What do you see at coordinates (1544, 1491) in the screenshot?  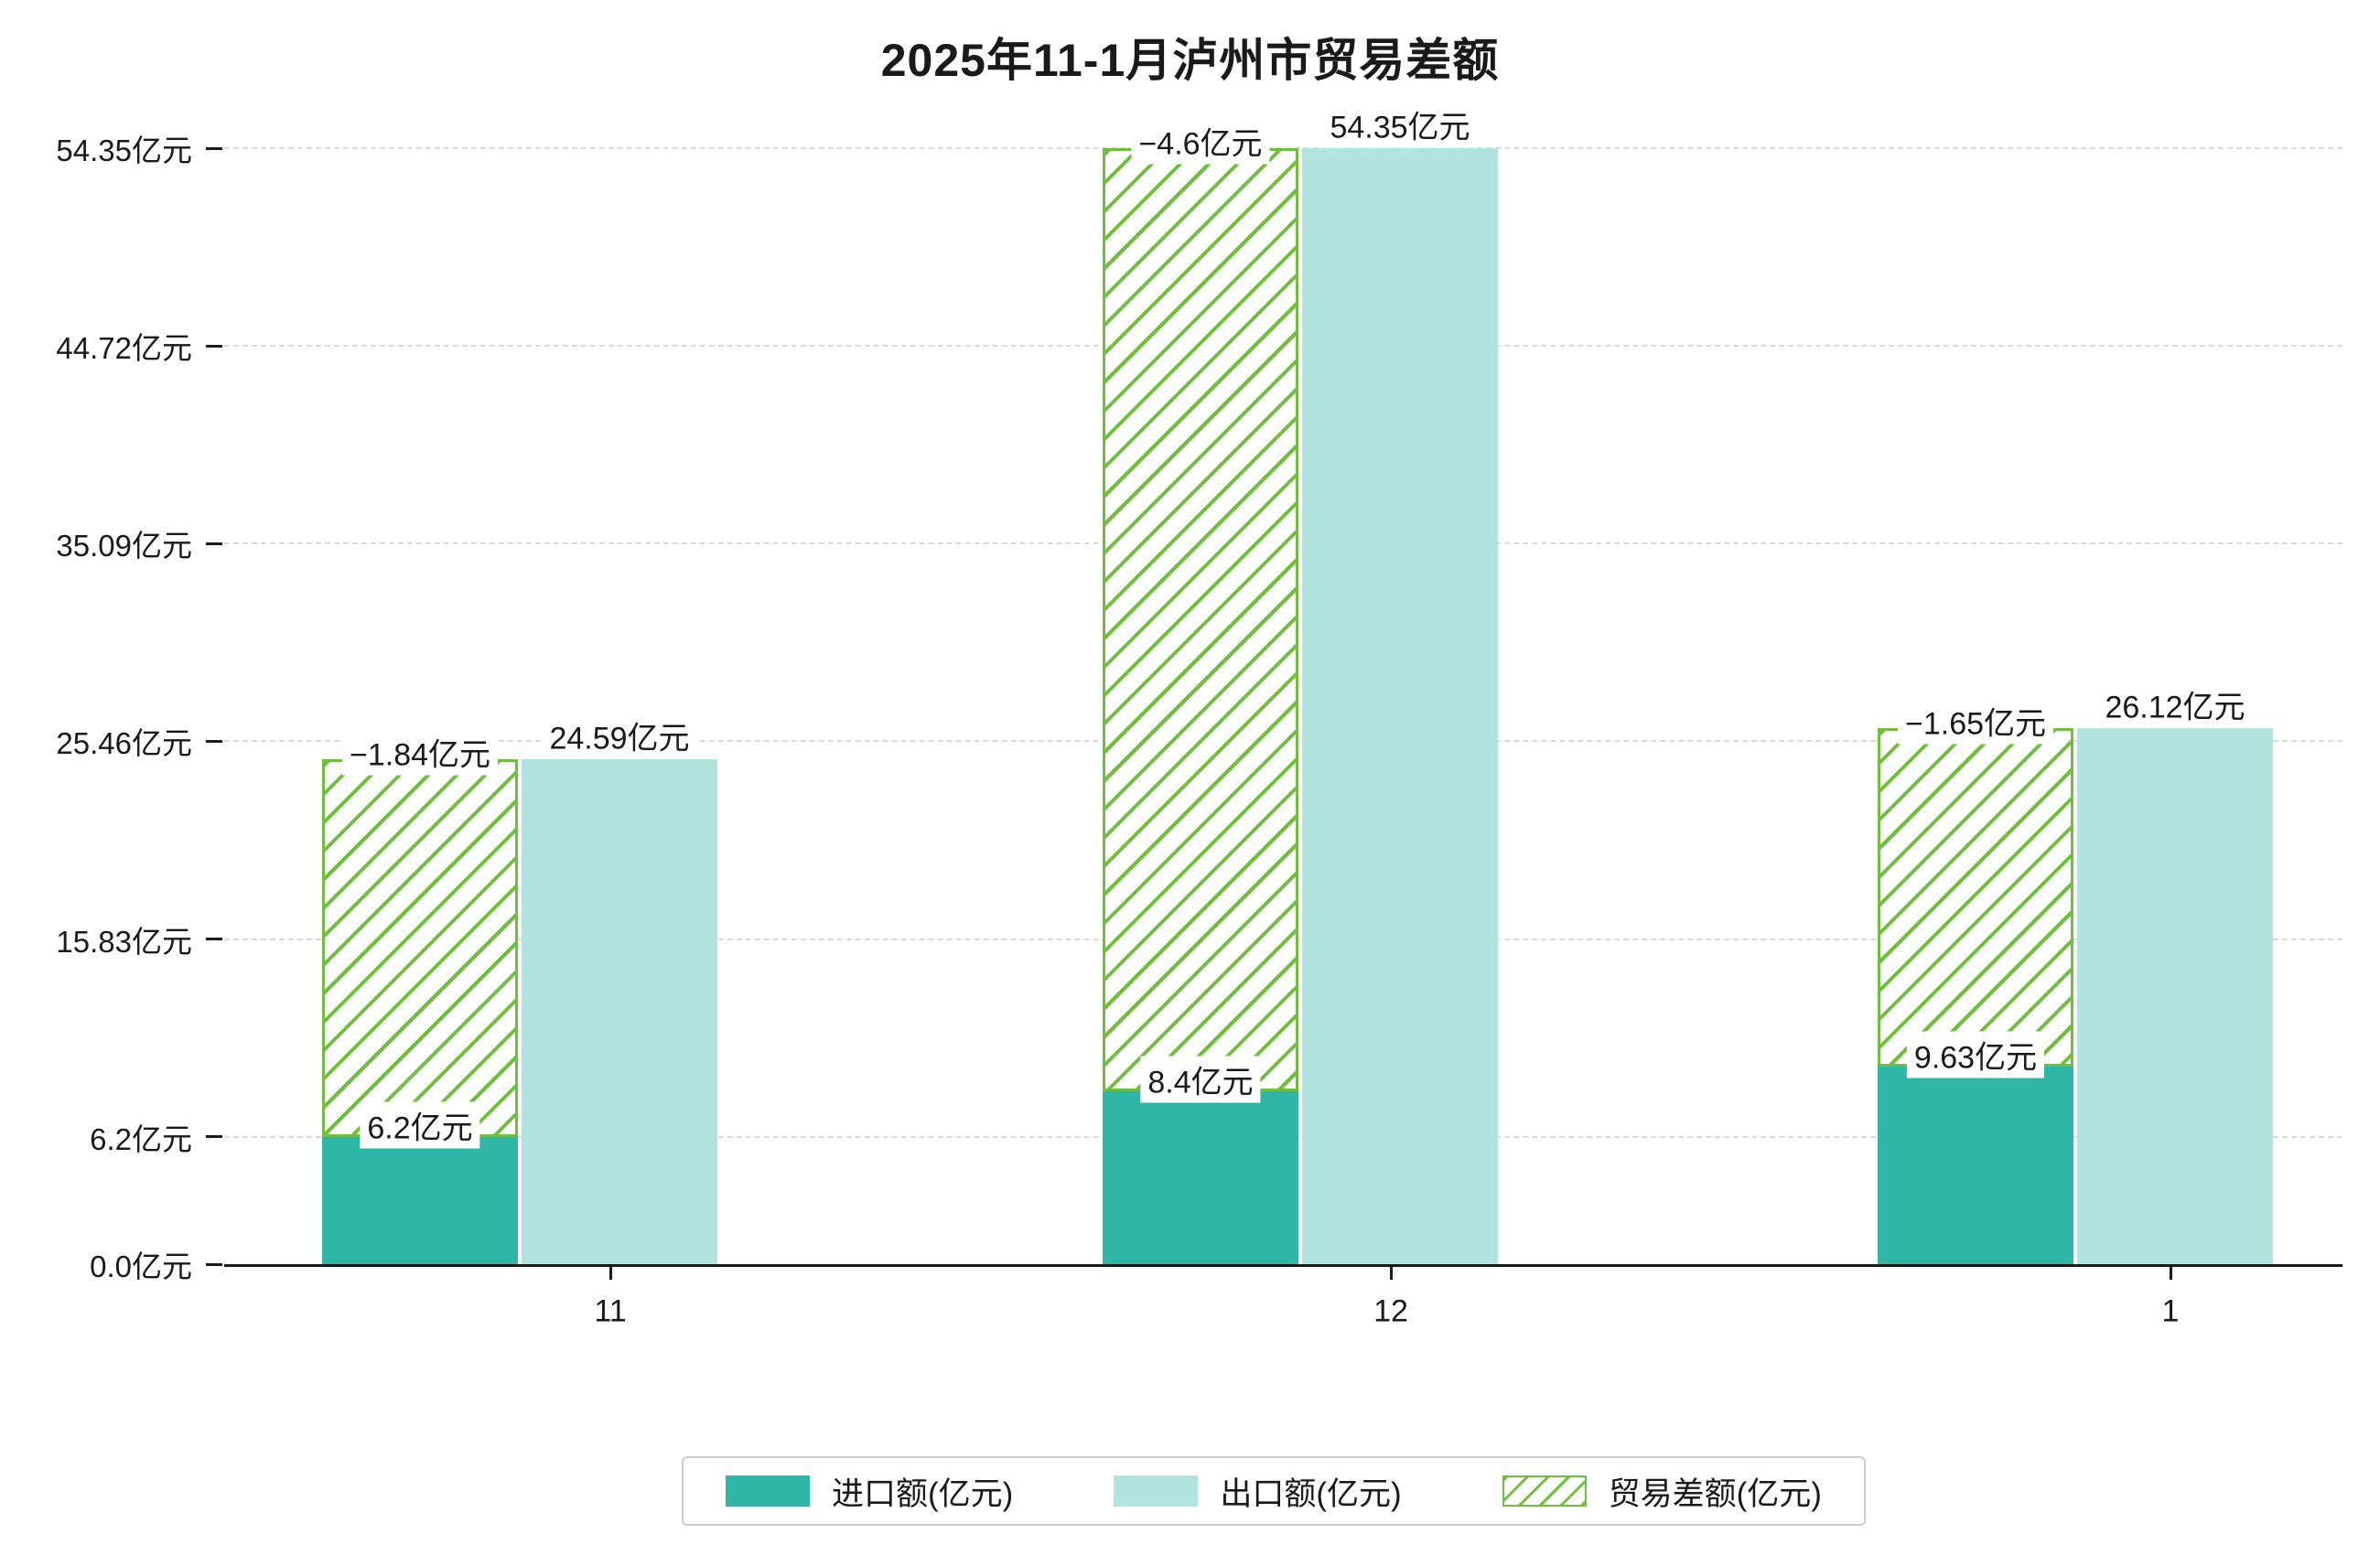 I see `balance-hatch-swatch` at bounding box center [1544, 1491].